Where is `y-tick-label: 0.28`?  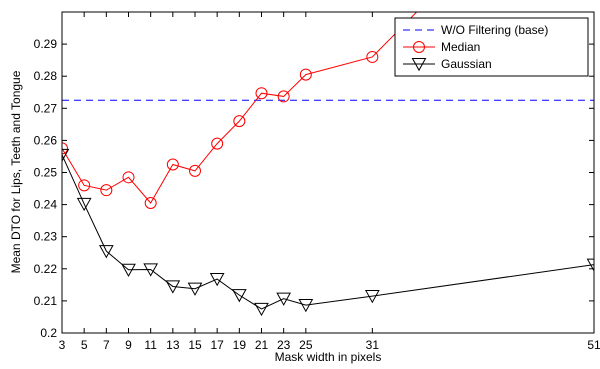
y-tick-label: 0.28 is located at coordinates (46, 76).